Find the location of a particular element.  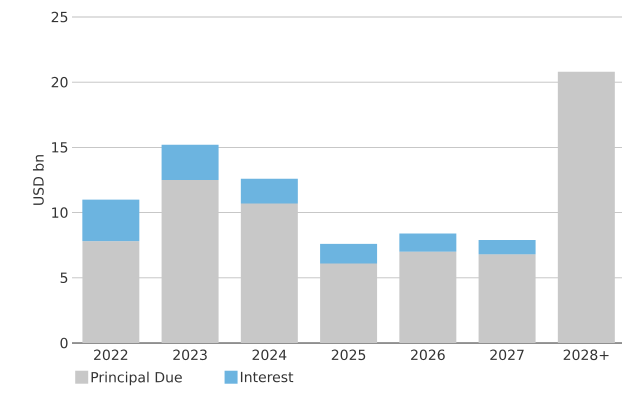

x-tick-label: 2024 is located at coordinates (269, 355).